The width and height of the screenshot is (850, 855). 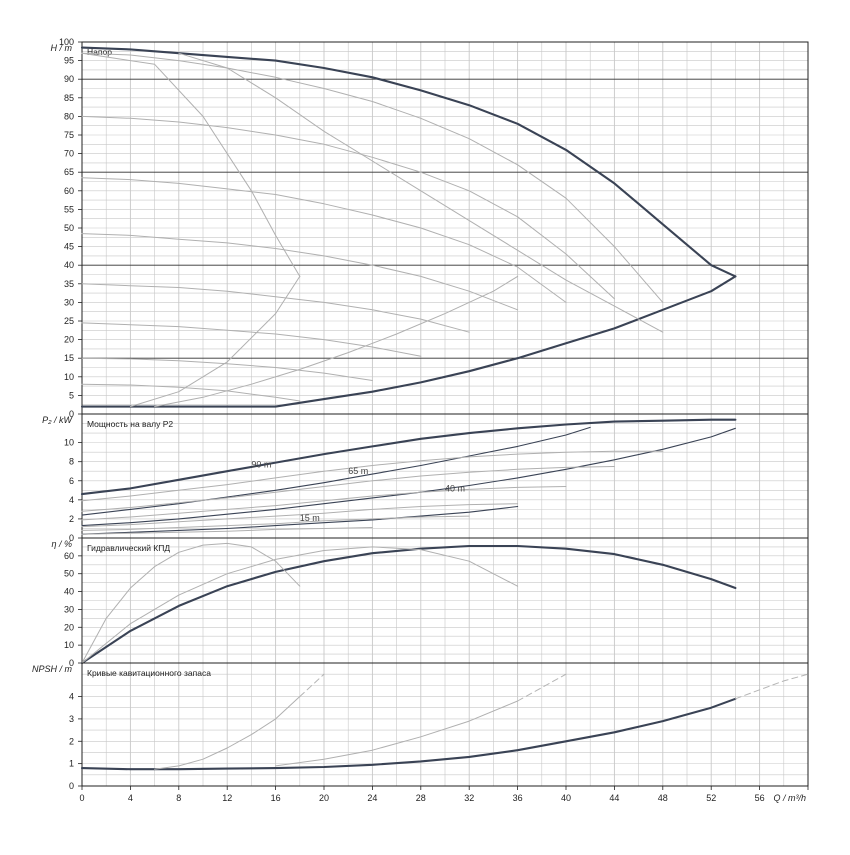 I want to click on y-axis-label: NPSH / m, so click(x=52, y=669).